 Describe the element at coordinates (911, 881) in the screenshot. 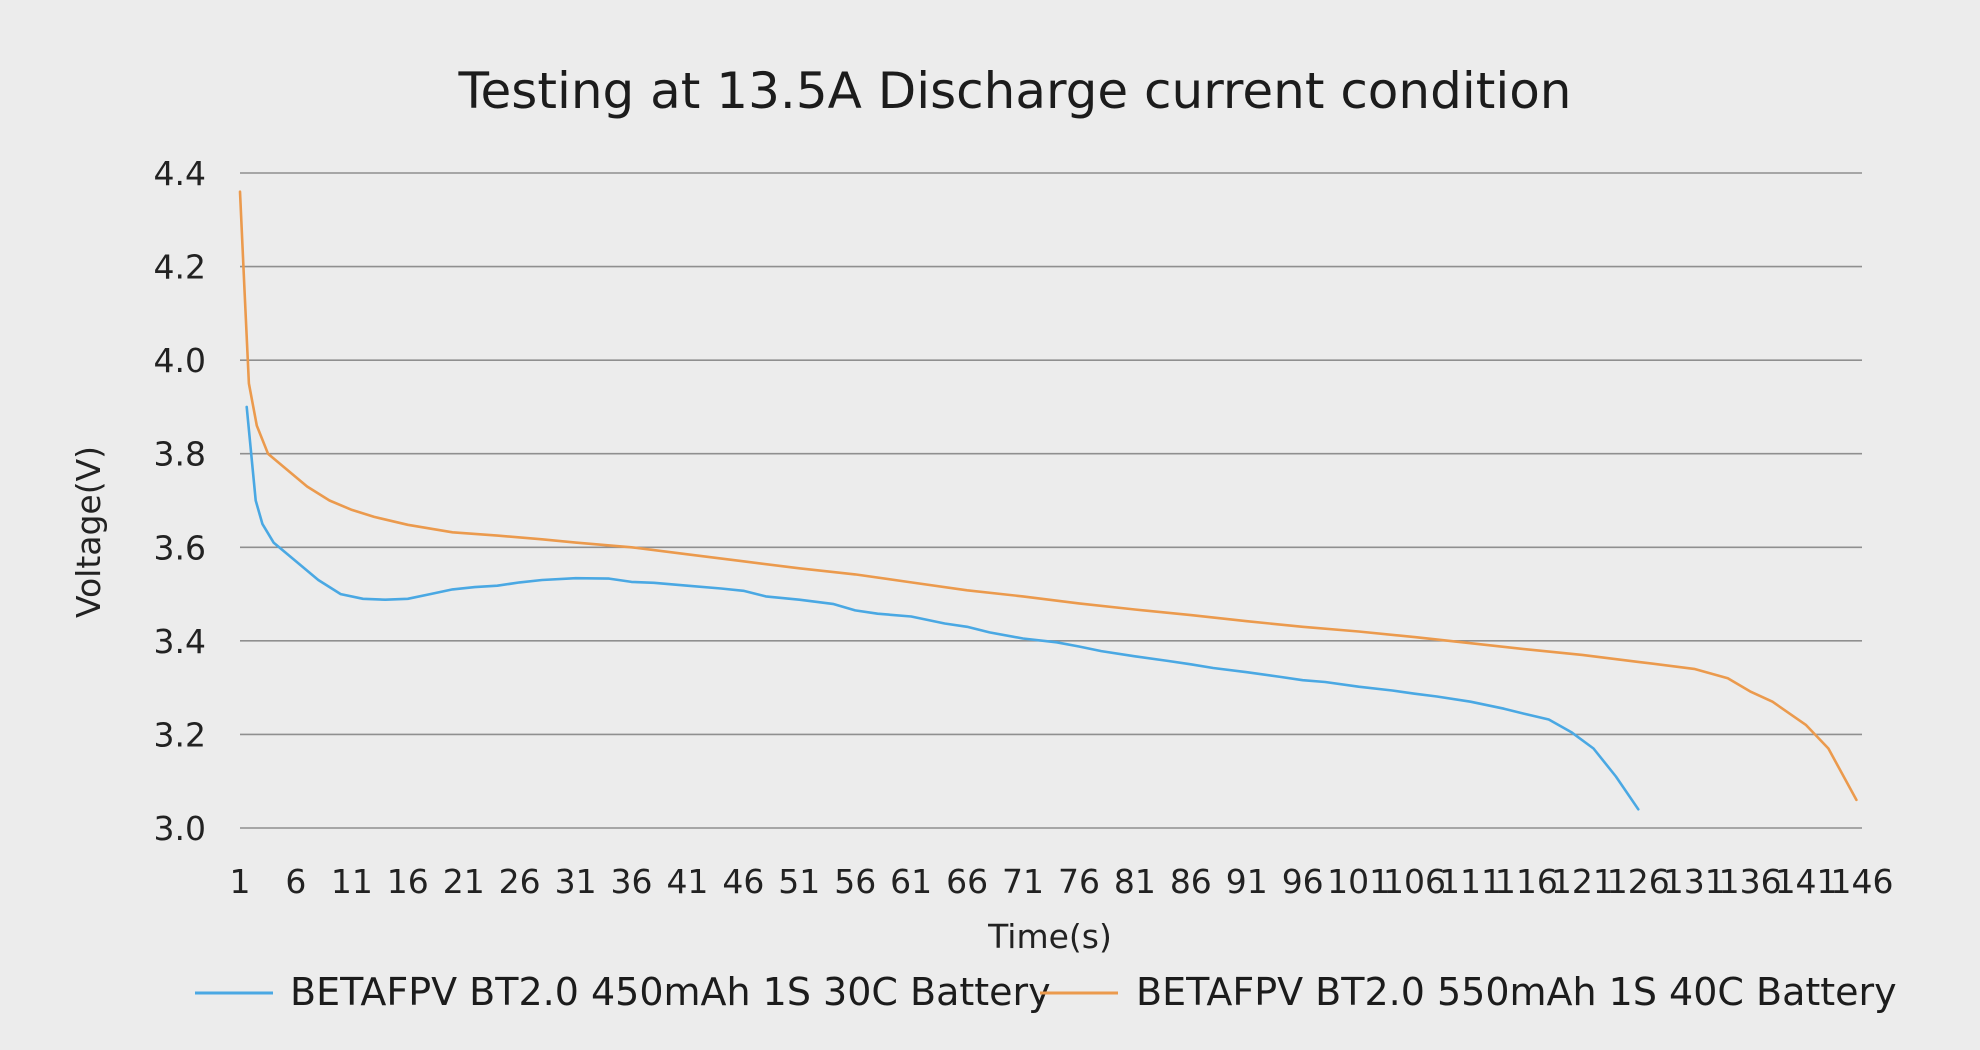

I see `x-tick-label: 61` at that location.